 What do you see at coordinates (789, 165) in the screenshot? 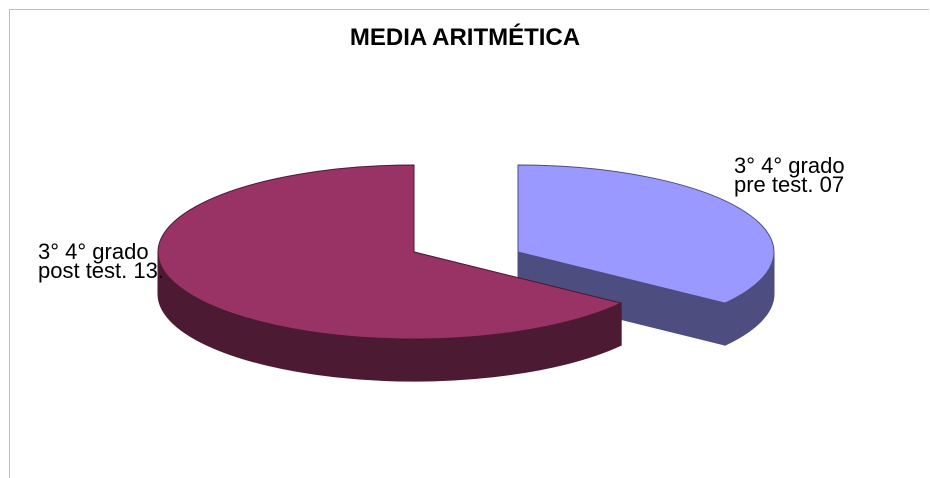
I see `slice-label-pre-test-line1: 3° 4° grado` at bounding box center [789, 165].